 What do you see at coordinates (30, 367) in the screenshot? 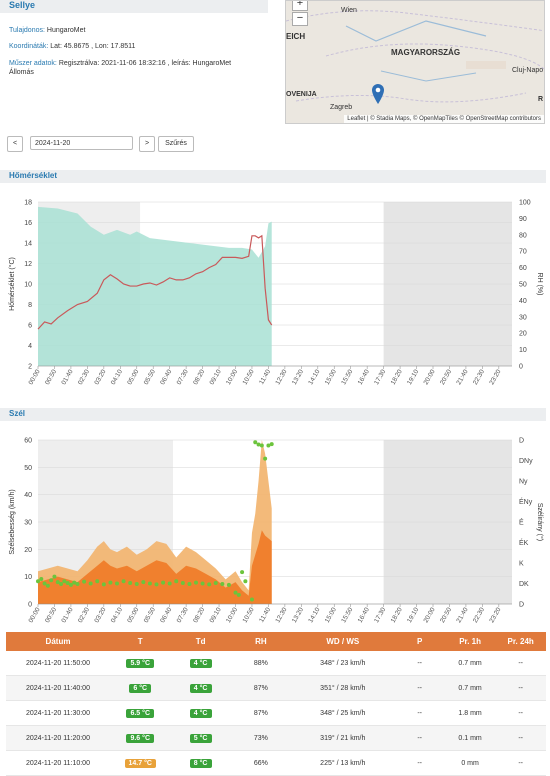
I see `y-tick-label: 2` at bounding box center [30, 367].